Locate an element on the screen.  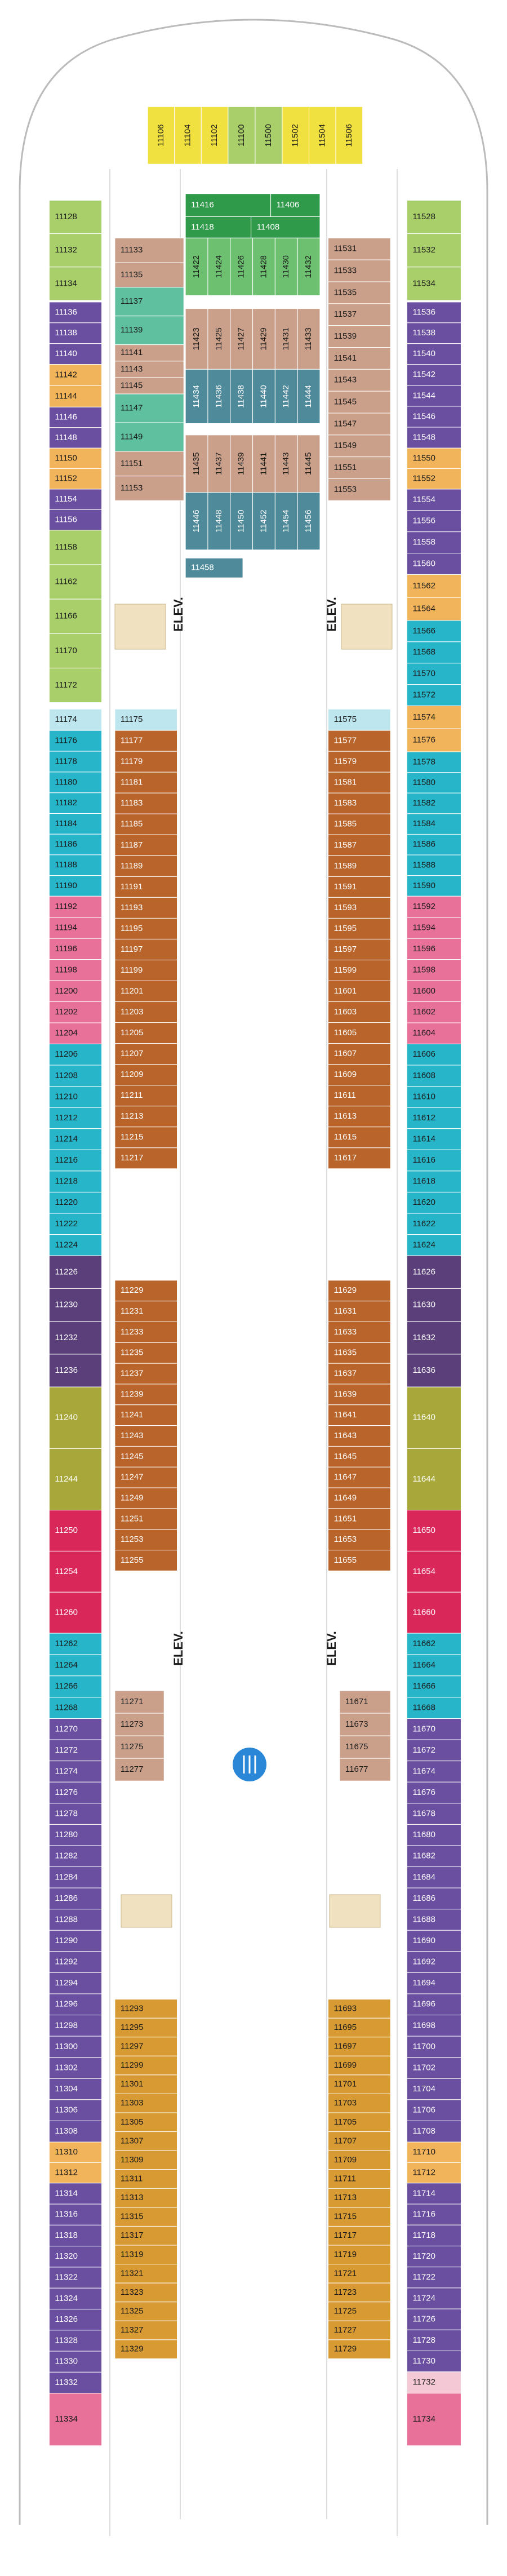
cabin-number: 11268 is located at coordinates (66, 1708).